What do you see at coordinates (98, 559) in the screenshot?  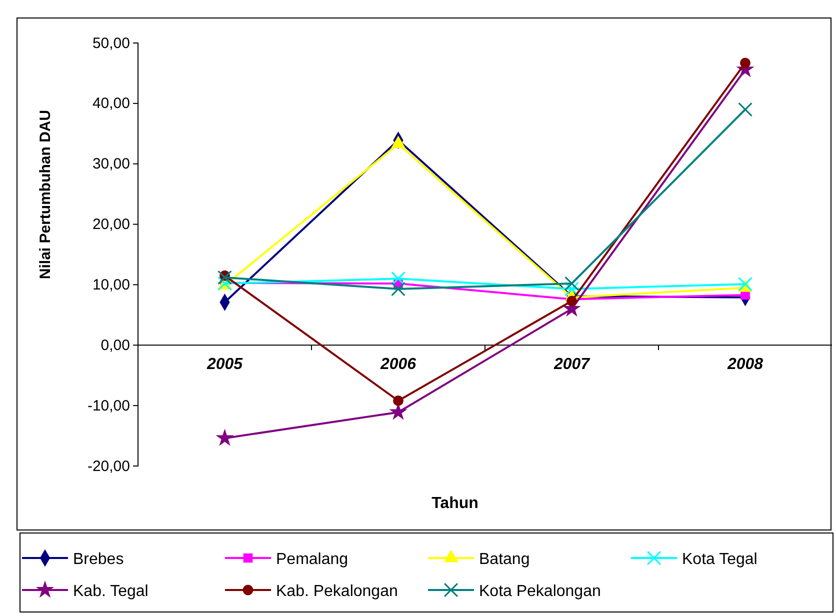 I see `legend-label: Brebes` at bounding box center [98, 559].